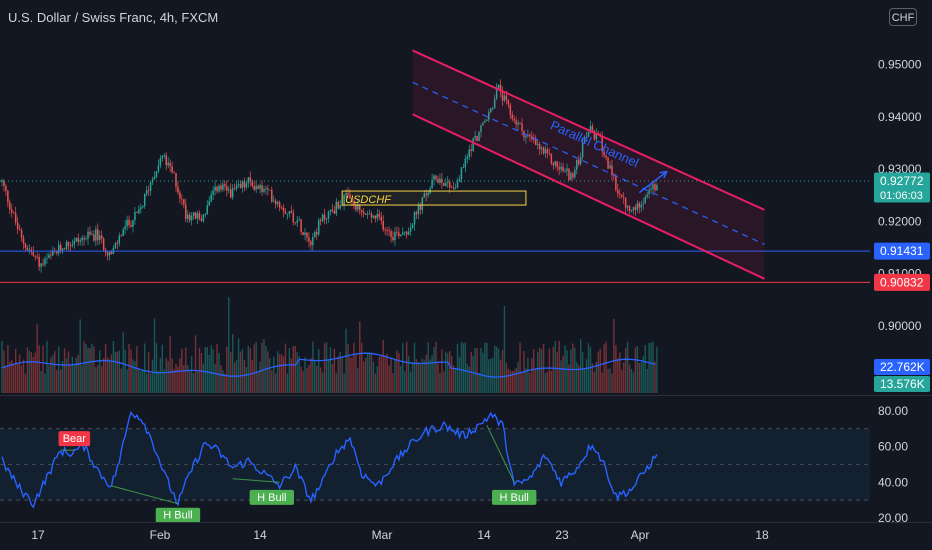  Describe the element at coordinates (653, 182) in the screenshot. I see `projection-arrow` at that location.